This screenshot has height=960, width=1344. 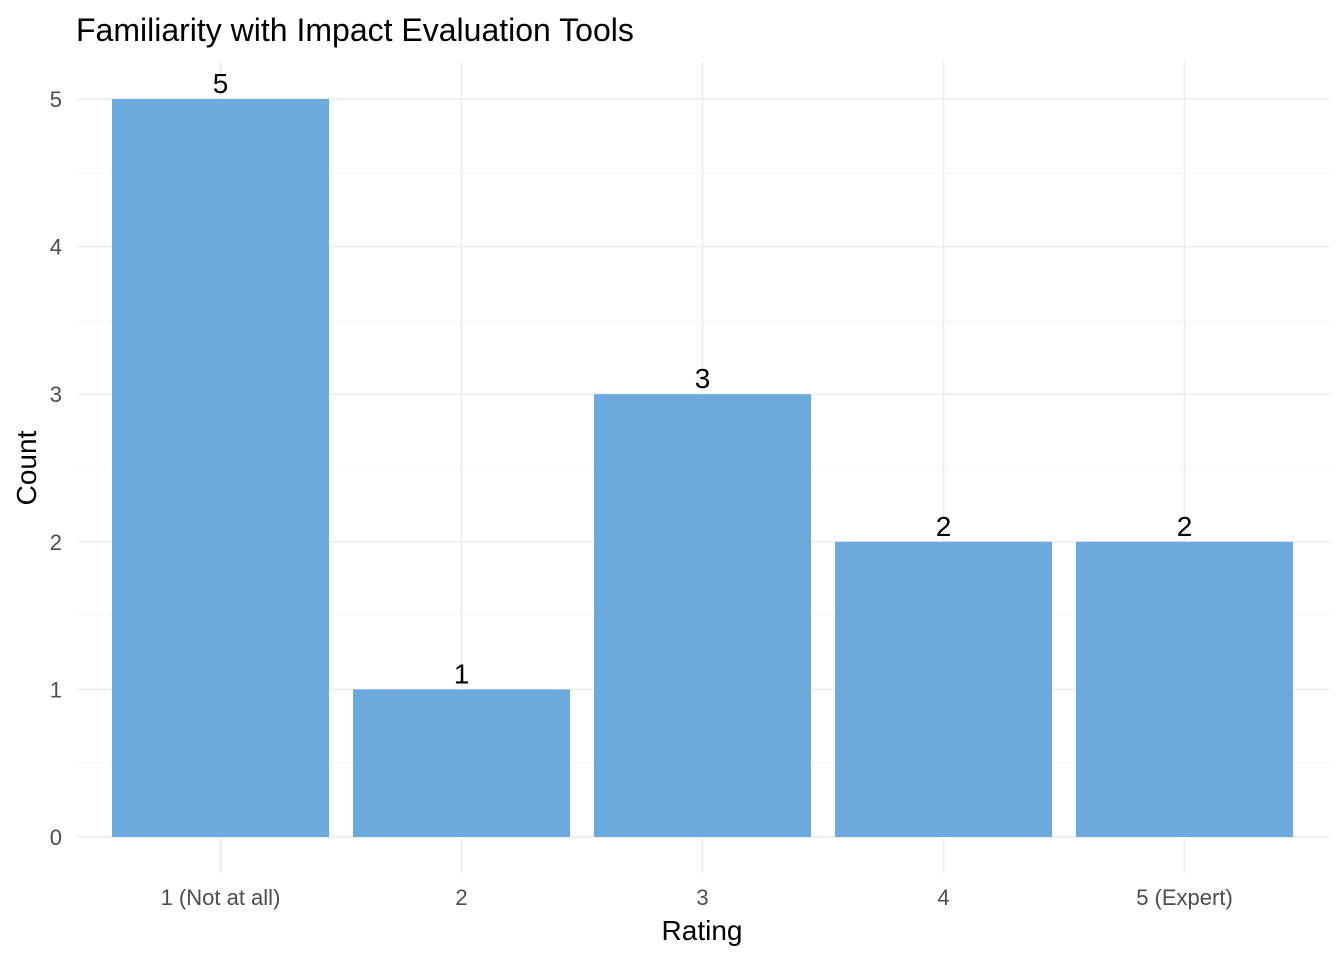 I want to click on y-tick-label: 2, so click(x=56, y=542).